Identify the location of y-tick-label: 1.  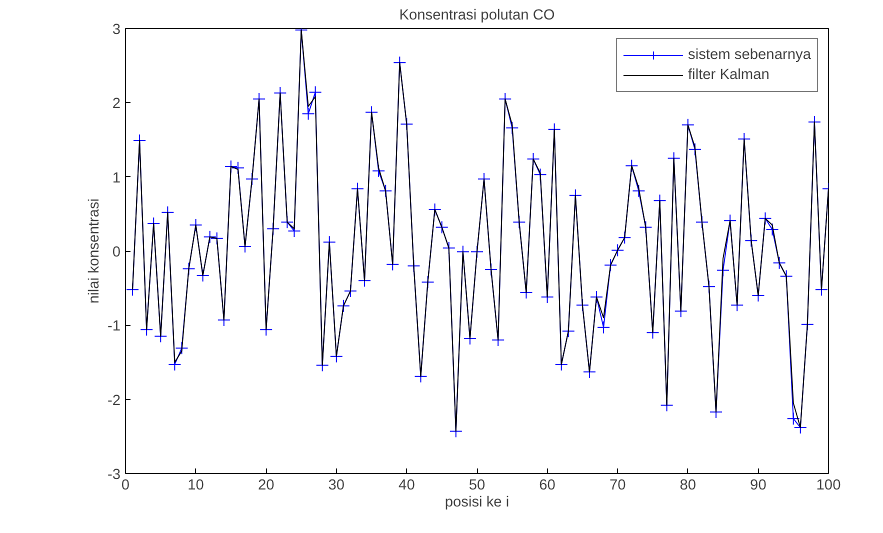
(116, 178).